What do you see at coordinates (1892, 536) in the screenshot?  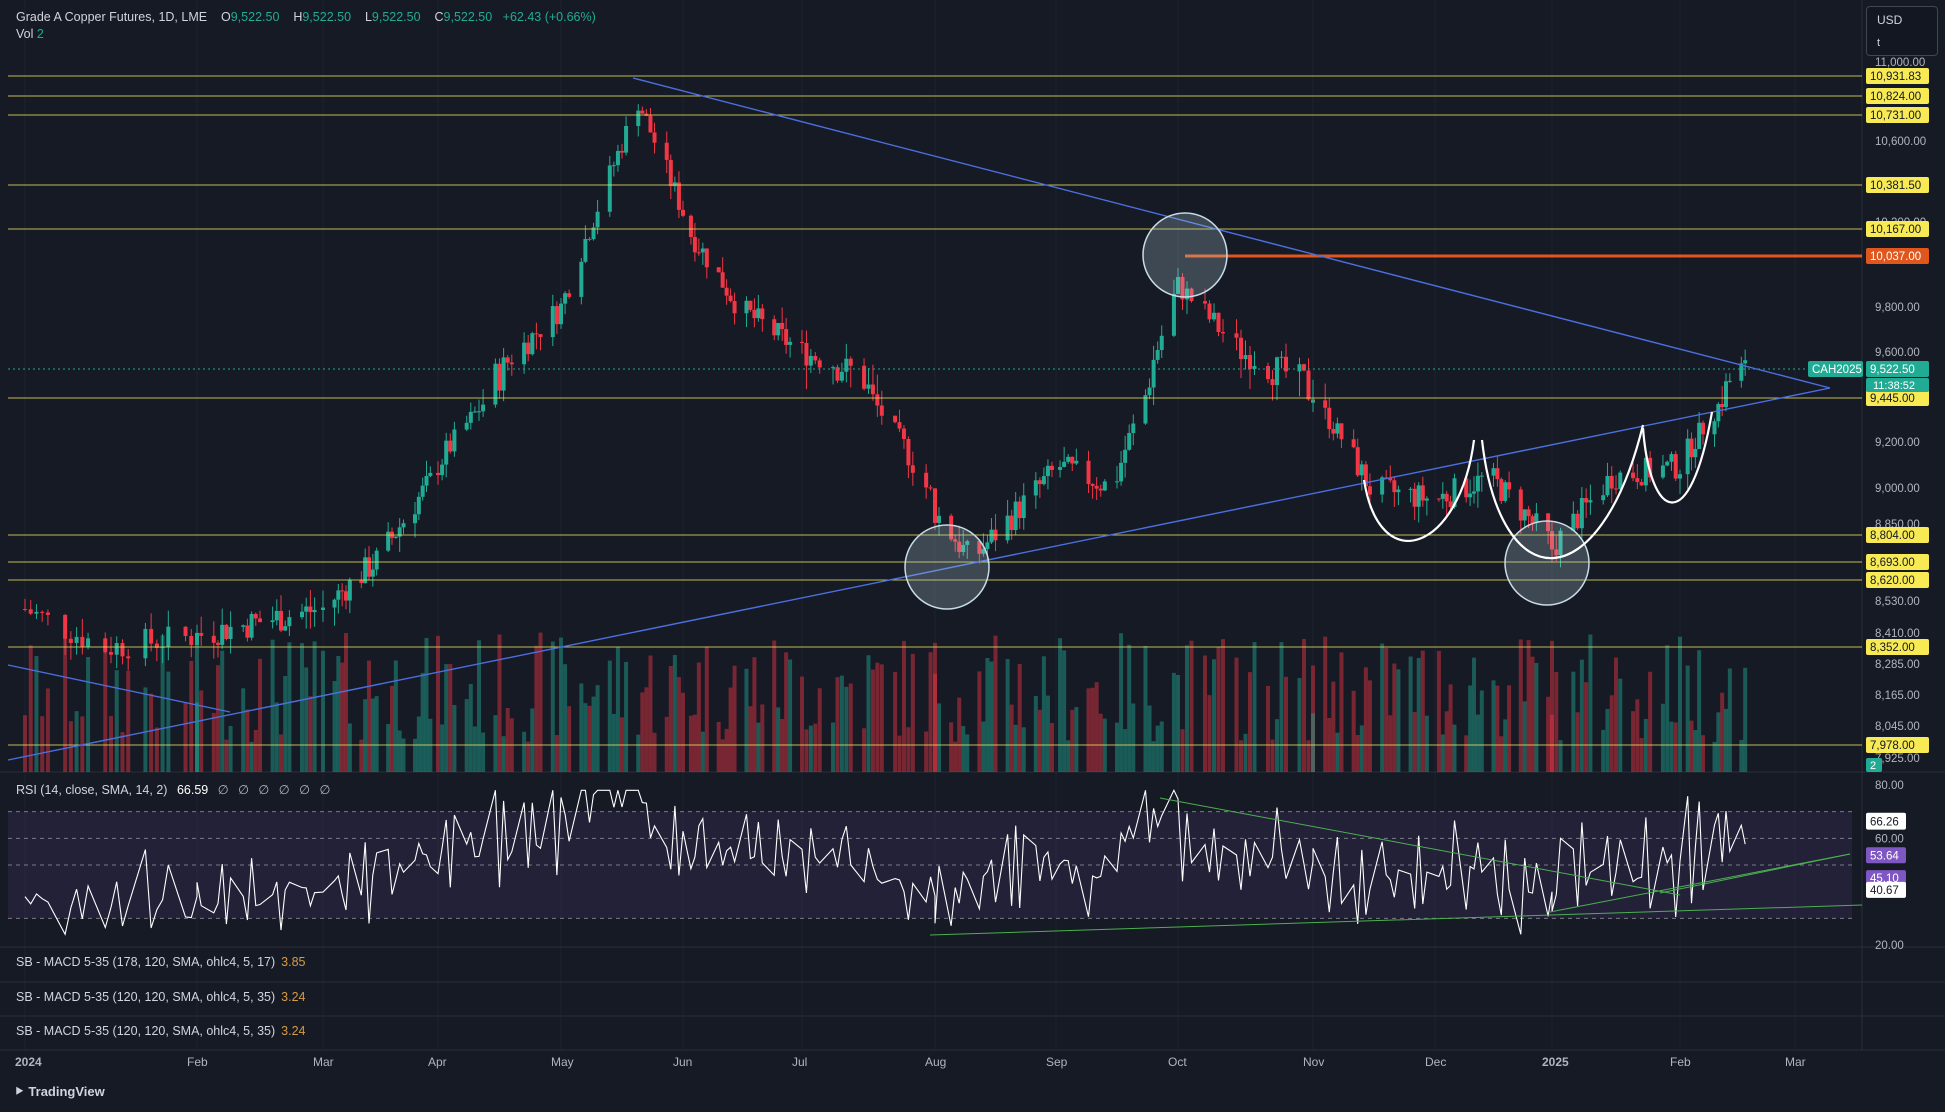 I see `price-level-tag: 8,804.00` at bounding box center [1892, 536].